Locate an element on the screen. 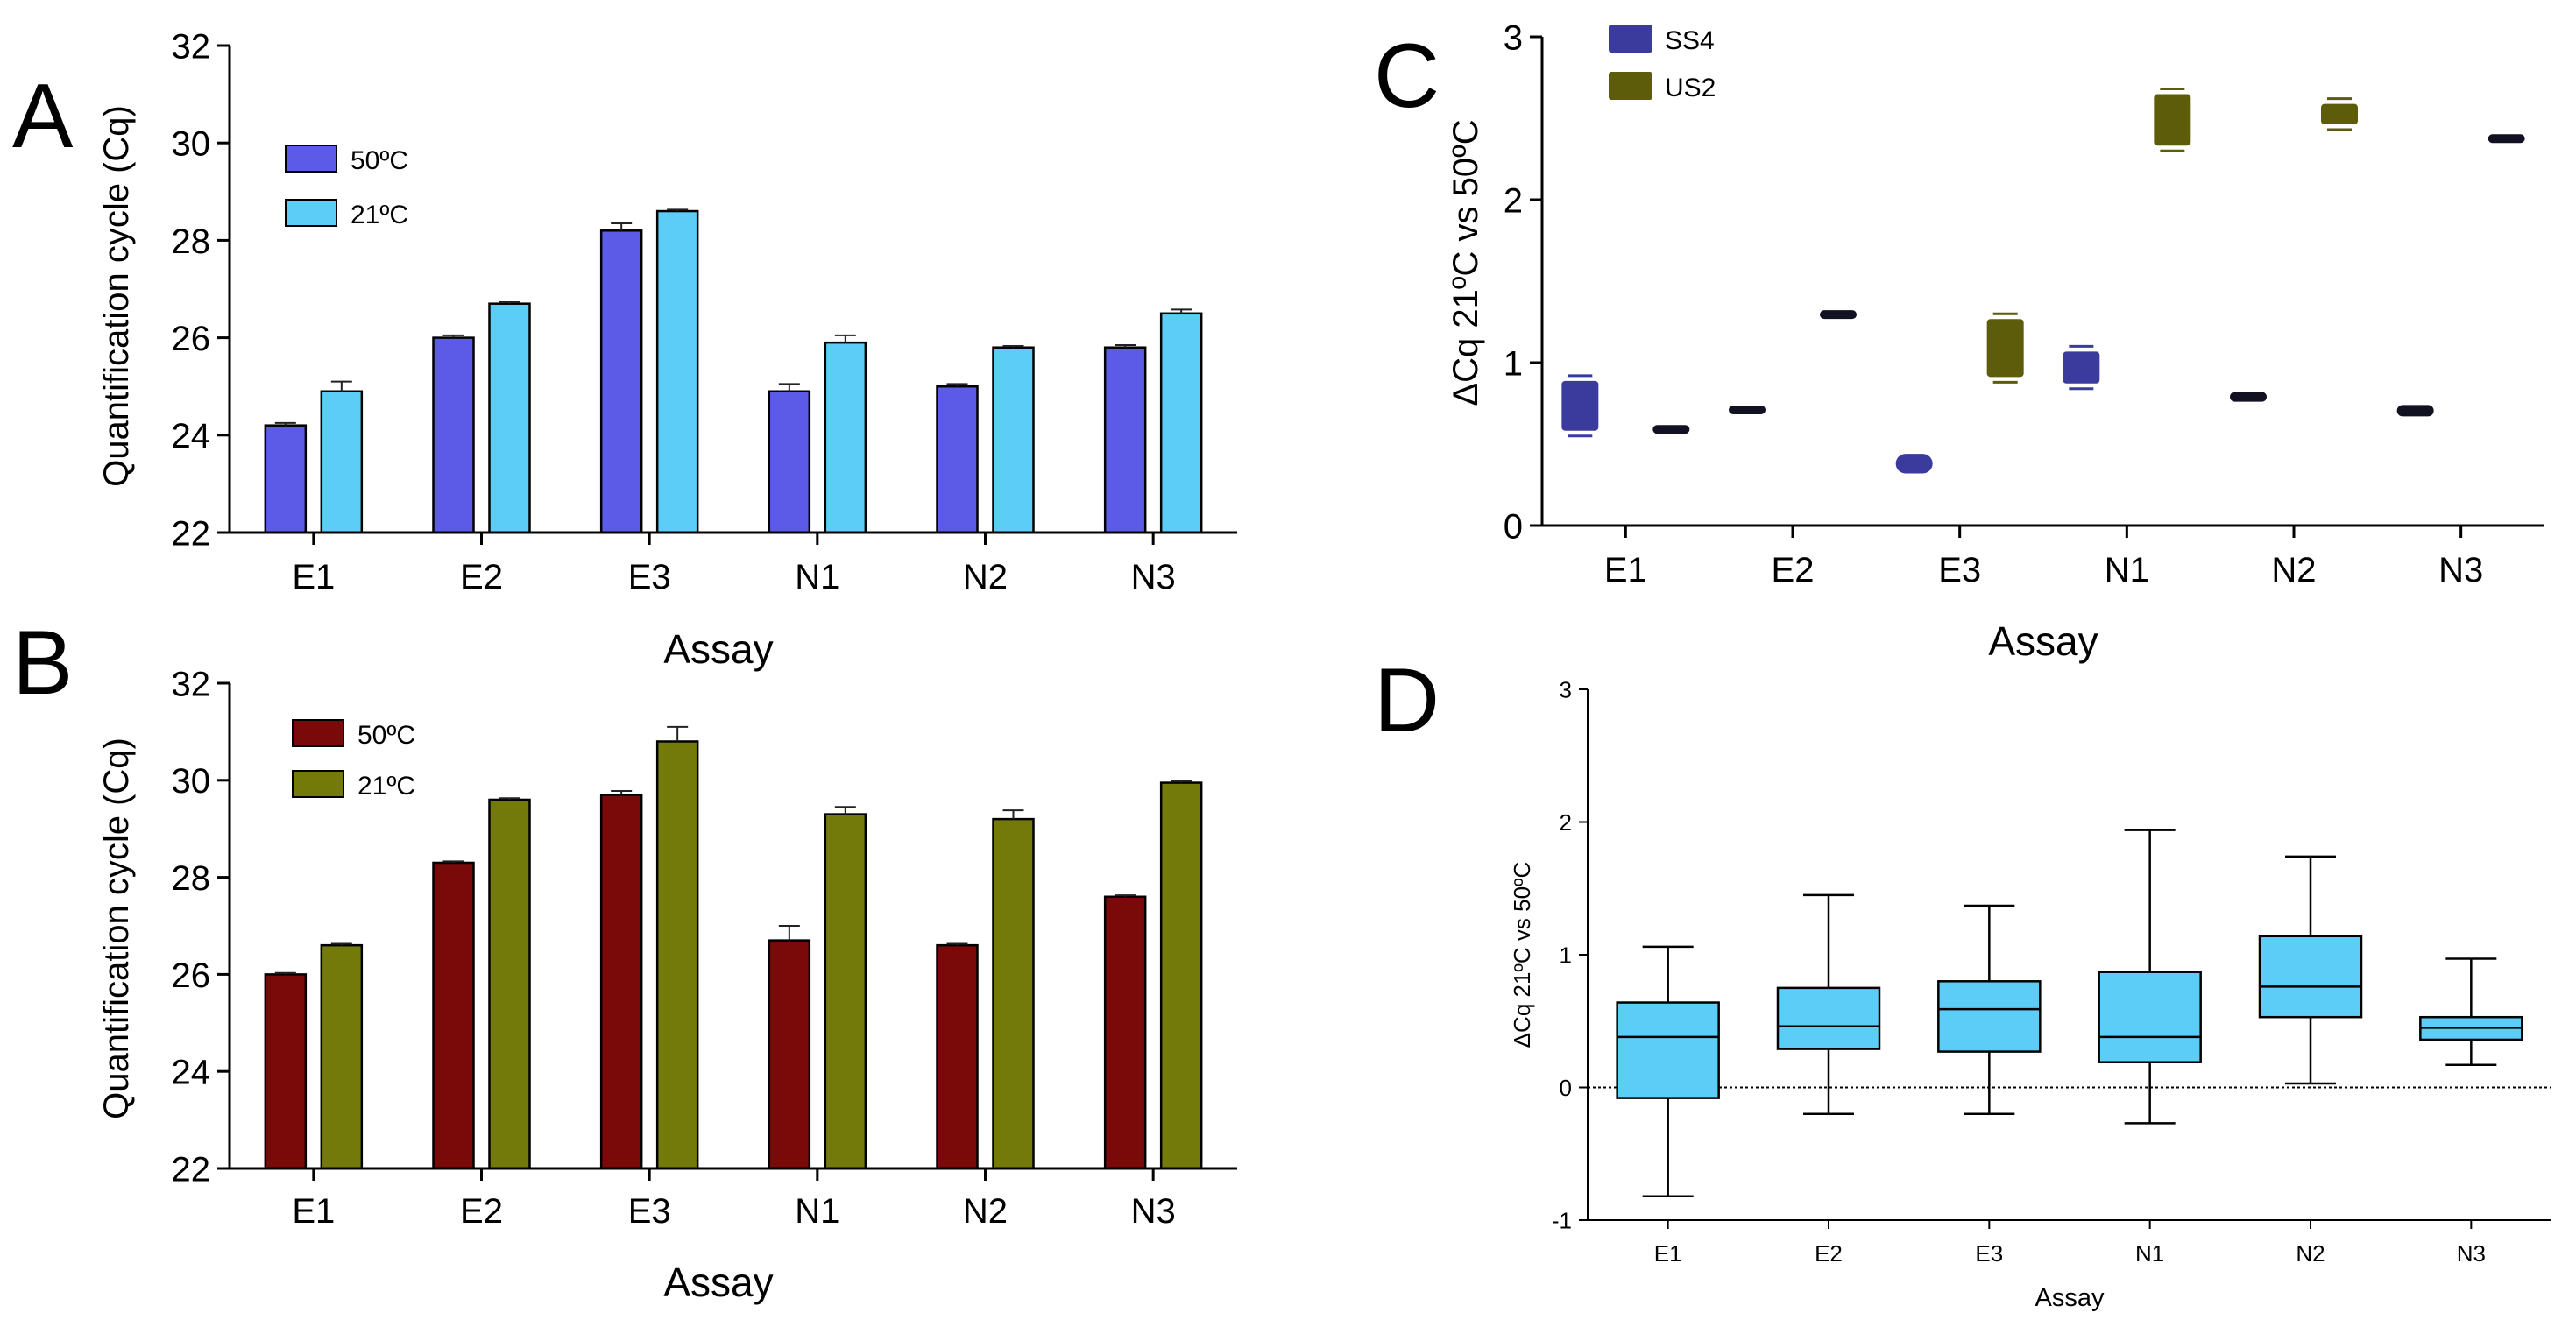  panel-d-xlabel: Assay is located at coordinates (2070, 1298).